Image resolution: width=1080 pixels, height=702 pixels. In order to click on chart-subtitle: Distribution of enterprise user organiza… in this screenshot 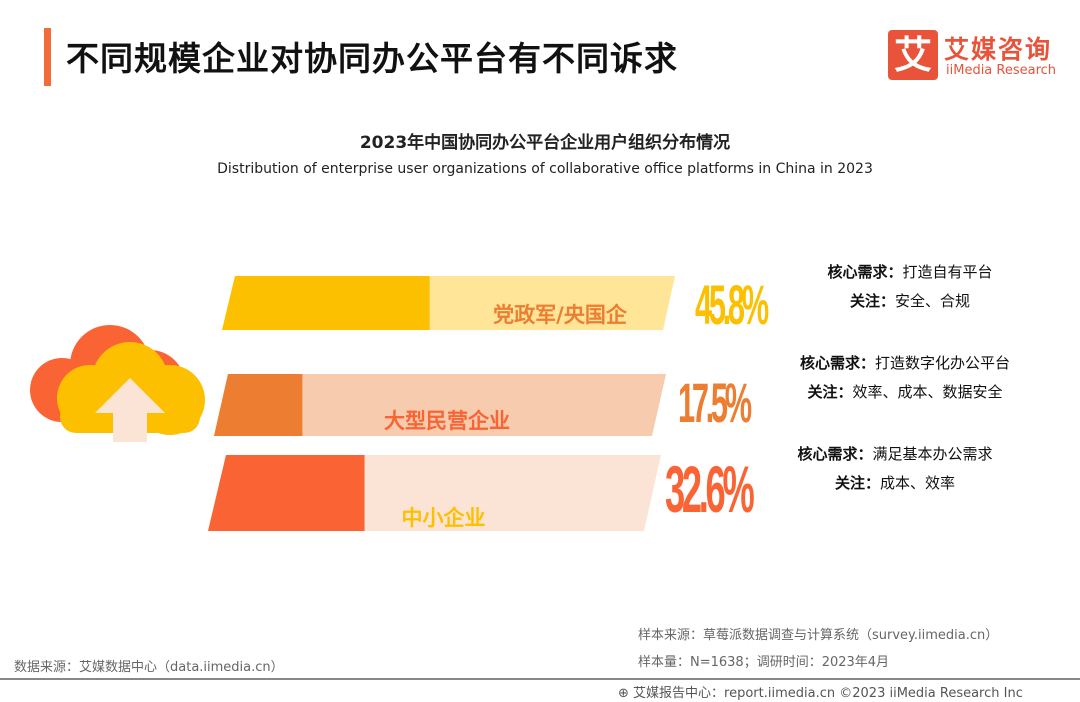, I will do `click(545, 169)`.